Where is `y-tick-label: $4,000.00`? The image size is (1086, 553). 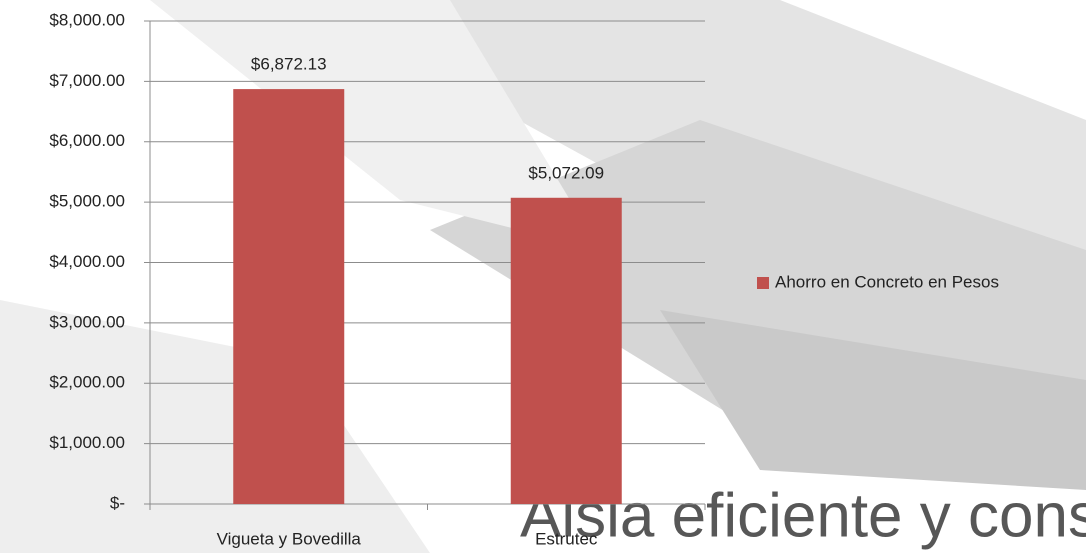 y-tick-label: $4,000.00 is located at coordinates (87, 261).